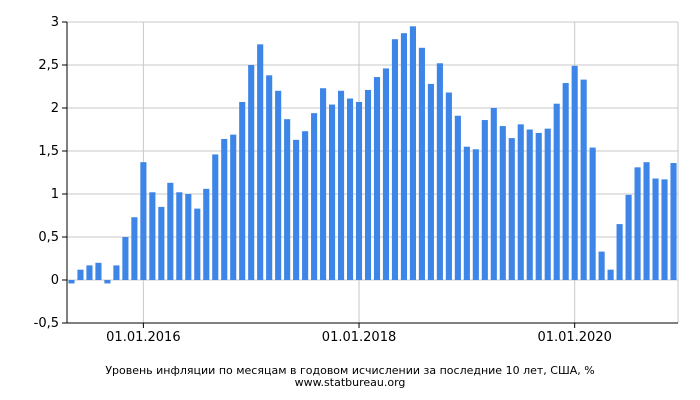  What do you see at coordinates (55, 108) in the screenshot?
I see `y-tick-label: 2` at bounding box center [55, 108].